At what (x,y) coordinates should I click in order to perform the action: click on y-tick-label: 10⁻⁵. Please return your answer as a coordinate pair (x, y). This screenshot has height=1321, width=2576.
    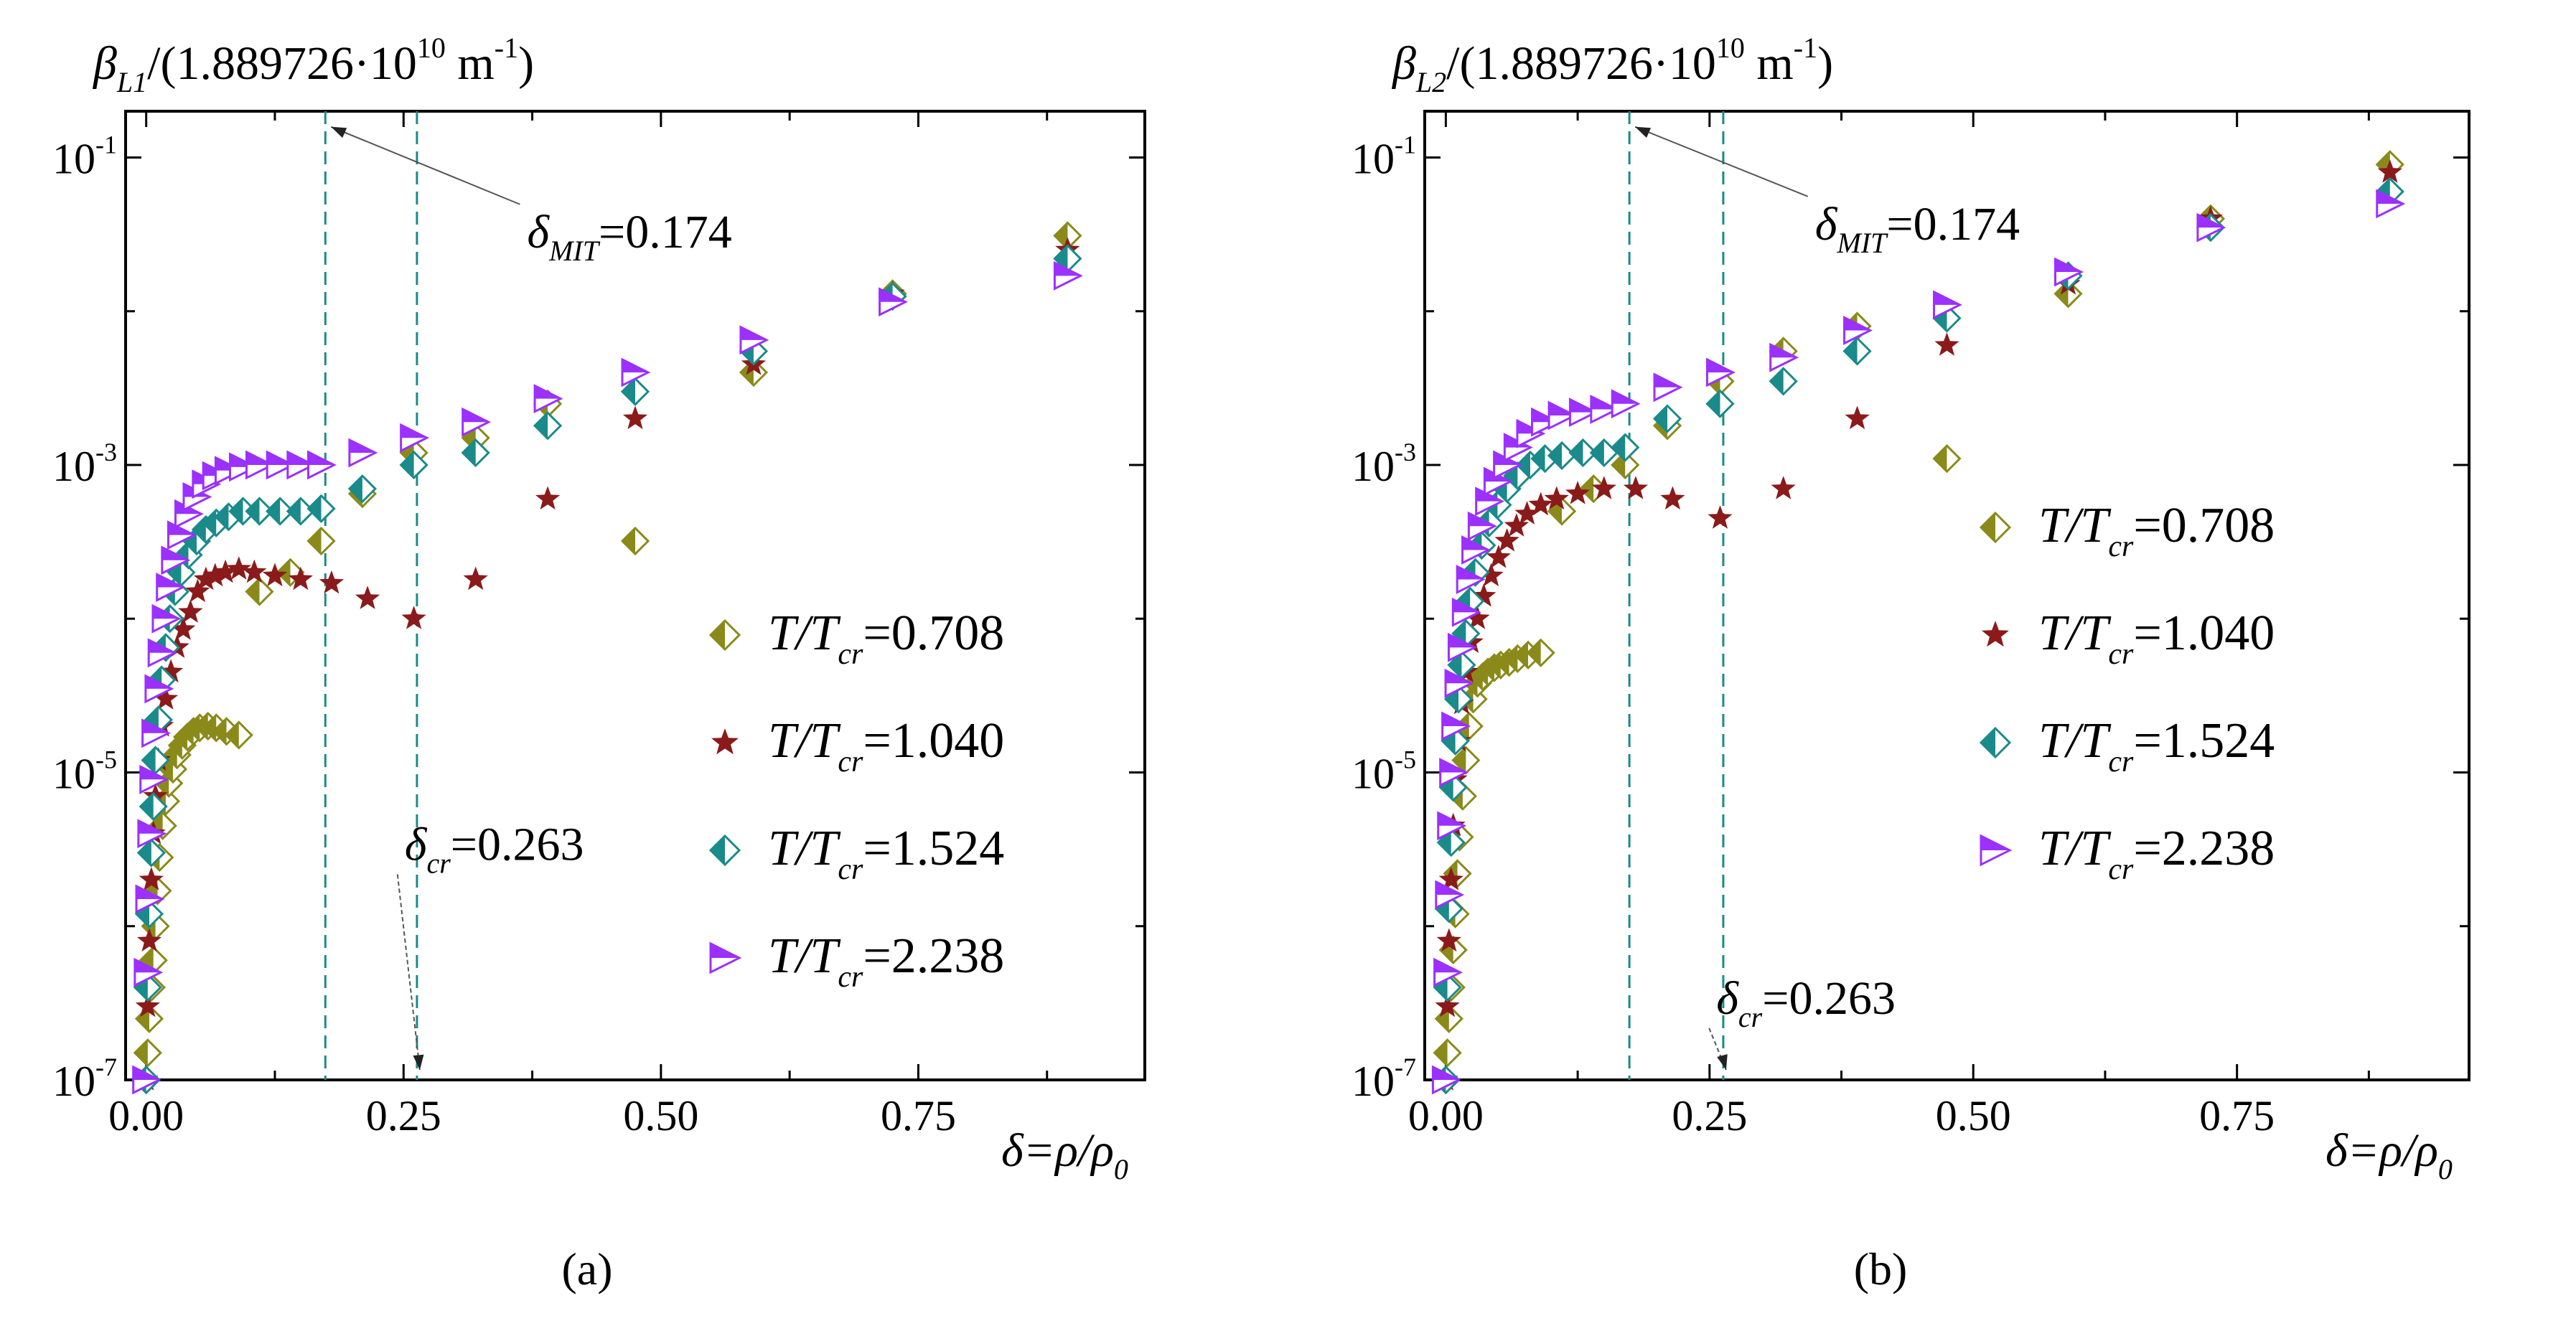
    Looking at the image, I should click on (84, 771).